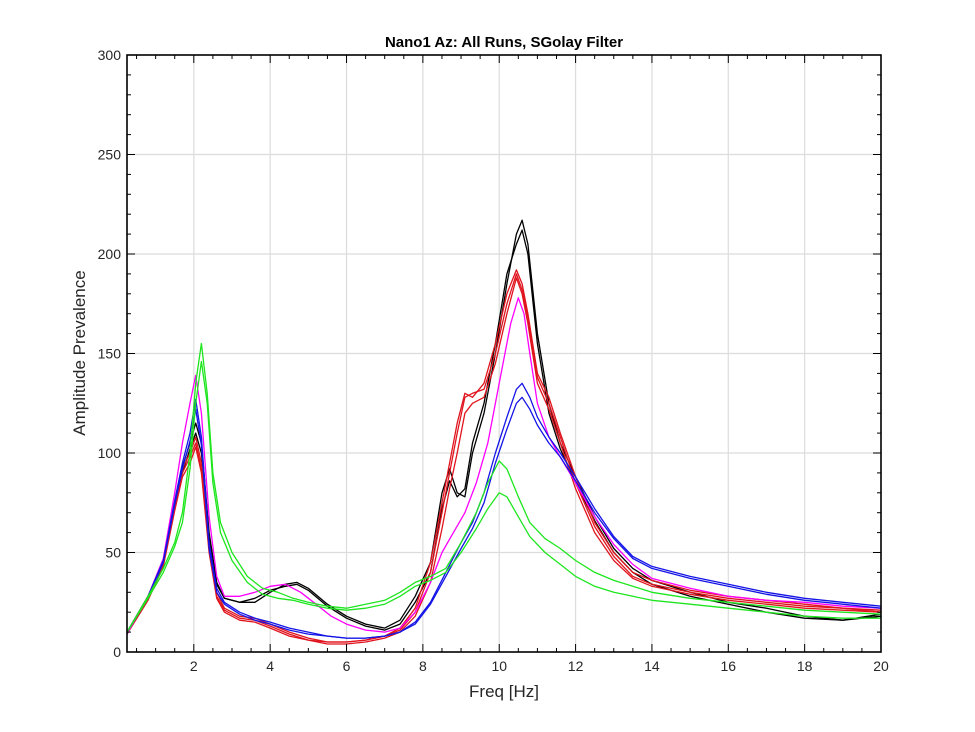  I want to click on x-tick-label: 2, so click(194, 666).